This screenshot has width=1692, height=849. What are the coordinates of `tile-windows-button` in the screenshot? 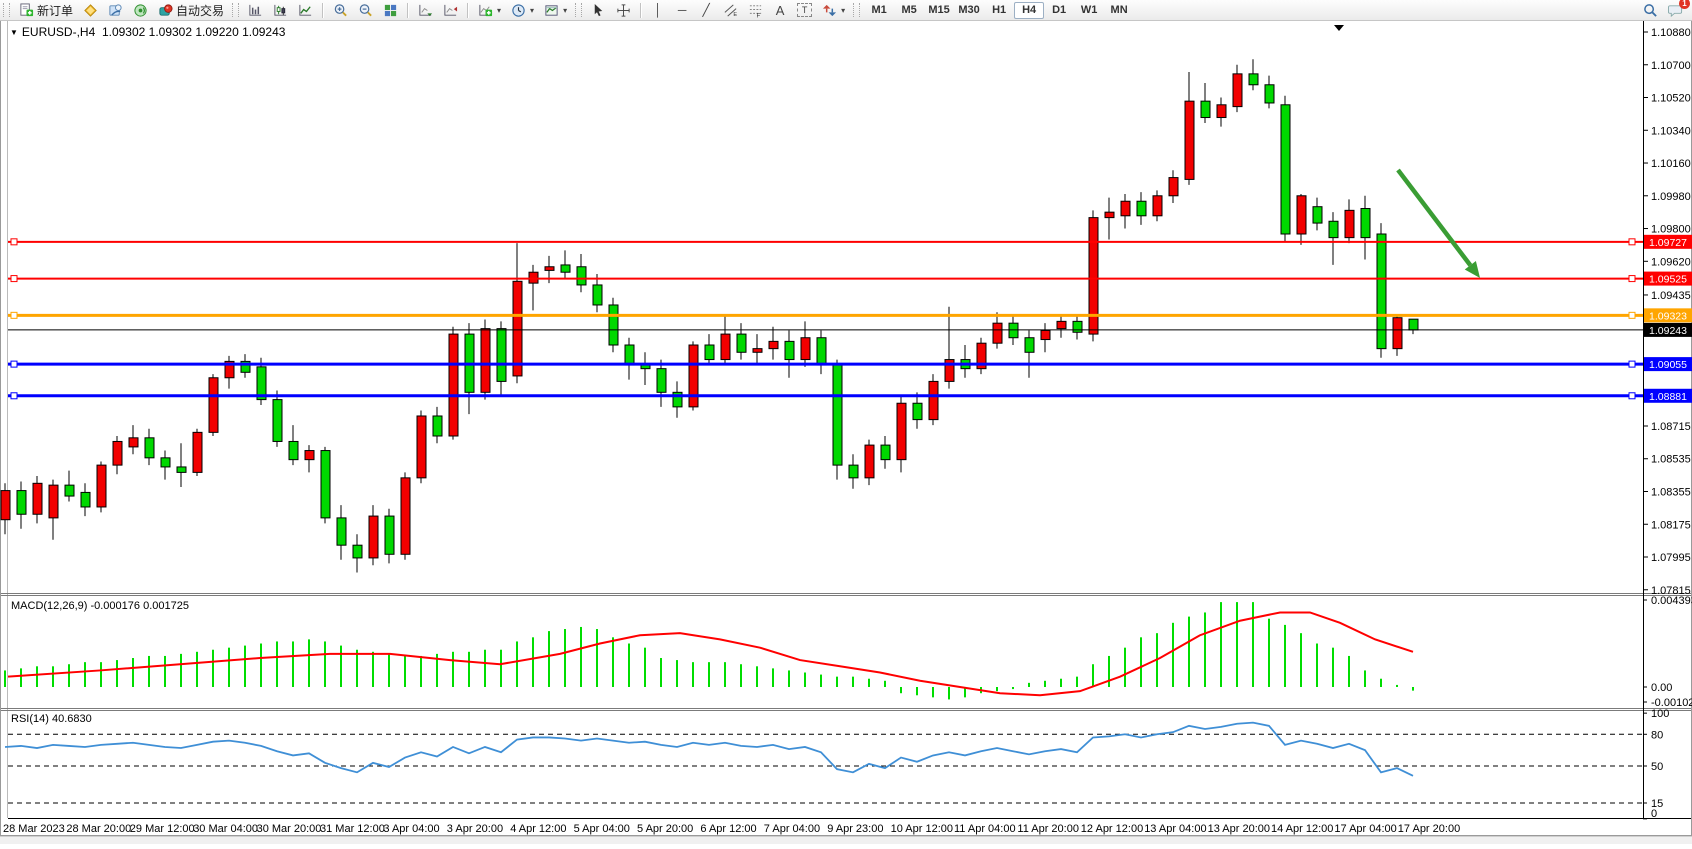 It's located at (390, 10).